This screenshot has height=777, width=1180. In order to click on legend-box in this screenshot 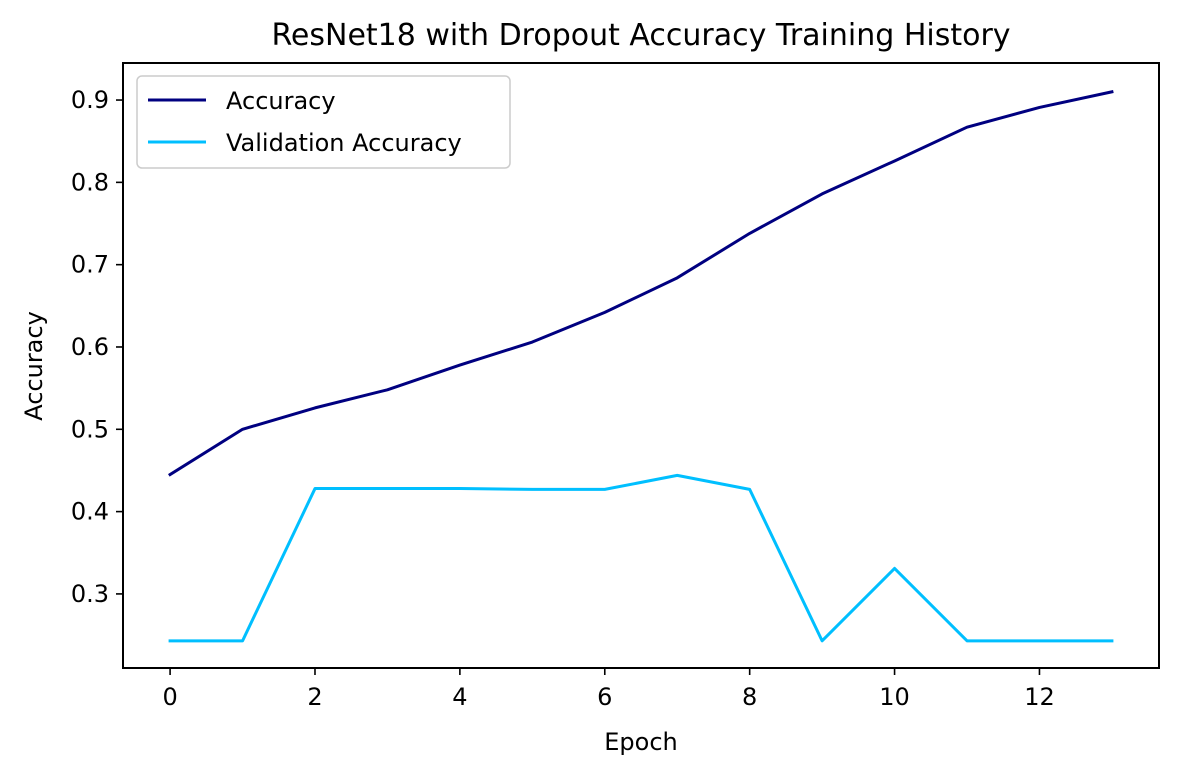, I will do `click(323, 122)`.